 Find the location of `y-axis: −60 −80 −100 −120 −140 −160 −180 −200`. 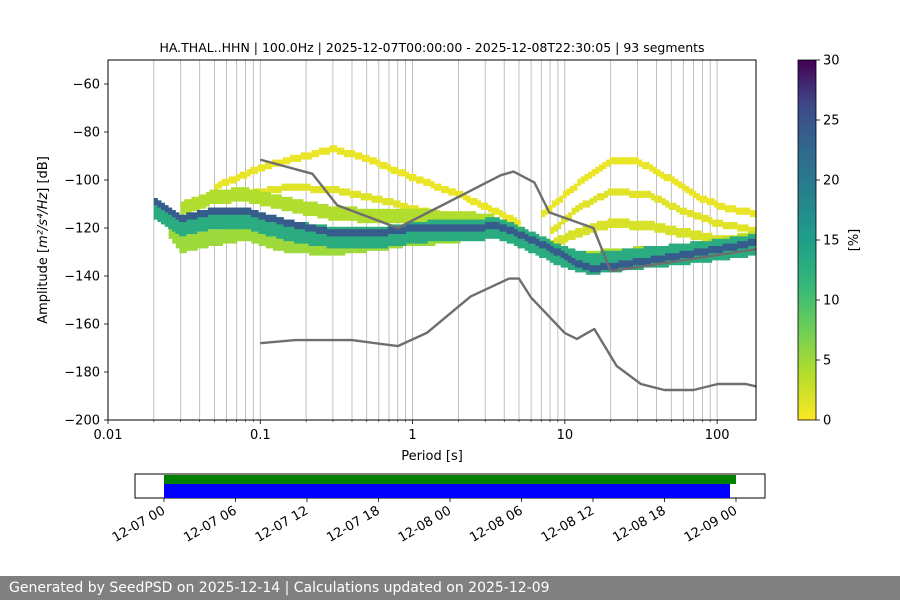

y-axis: −60 −80 −100 −120 −140 −160 −180 −200 is located at coordinates (86, 253).